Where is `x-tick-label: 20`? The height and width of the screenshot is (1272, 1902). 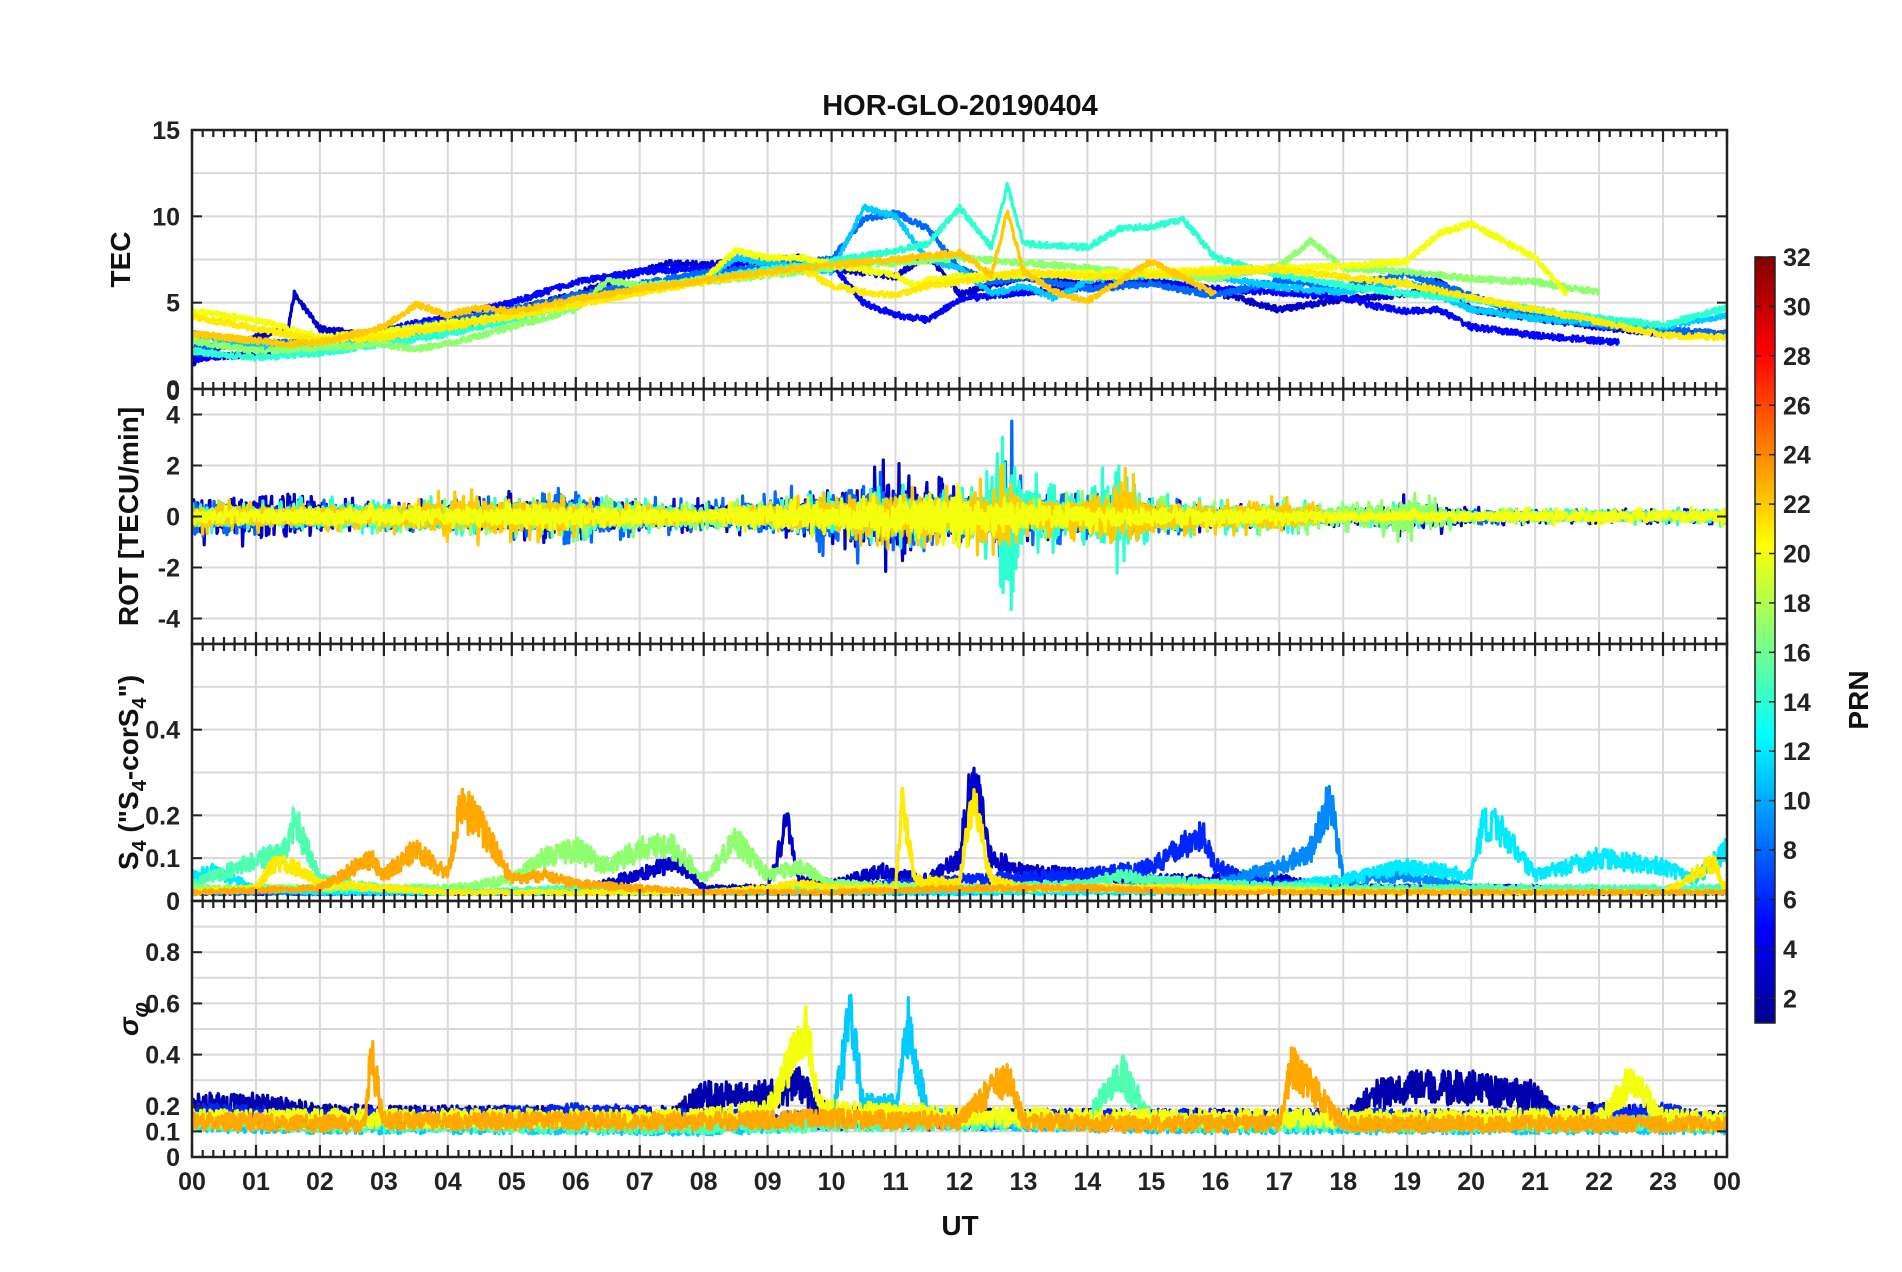
x-tick-label: 20 is located at coordinates (1471, 1182).